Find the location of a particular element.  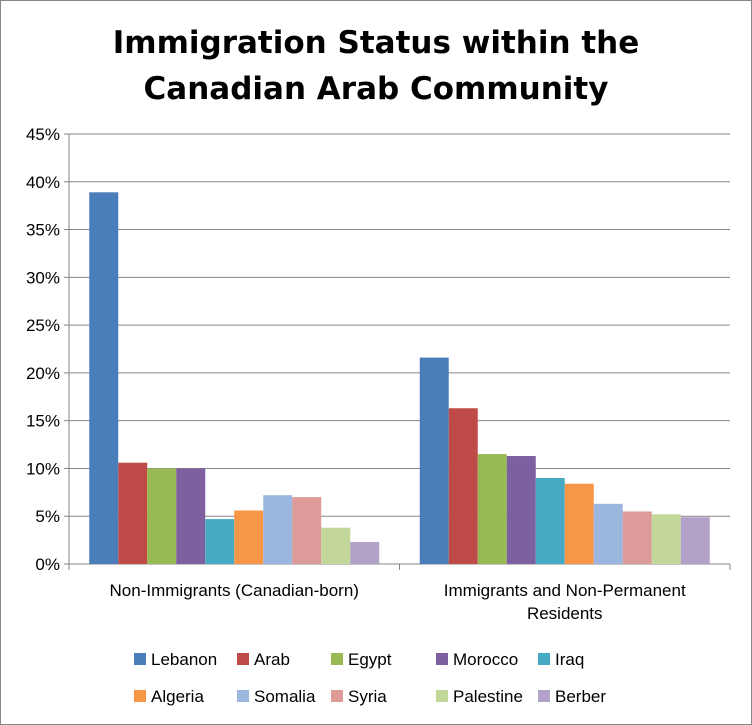

legend-item-iraq: Iraq is located at coordinates (561, 659).